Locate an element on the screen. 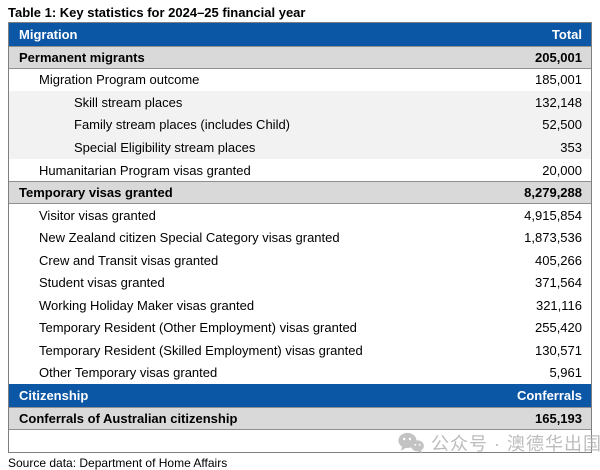 The image size is (600, 470). row-label: Temporary visas granted is located at coordinates (96, 193).